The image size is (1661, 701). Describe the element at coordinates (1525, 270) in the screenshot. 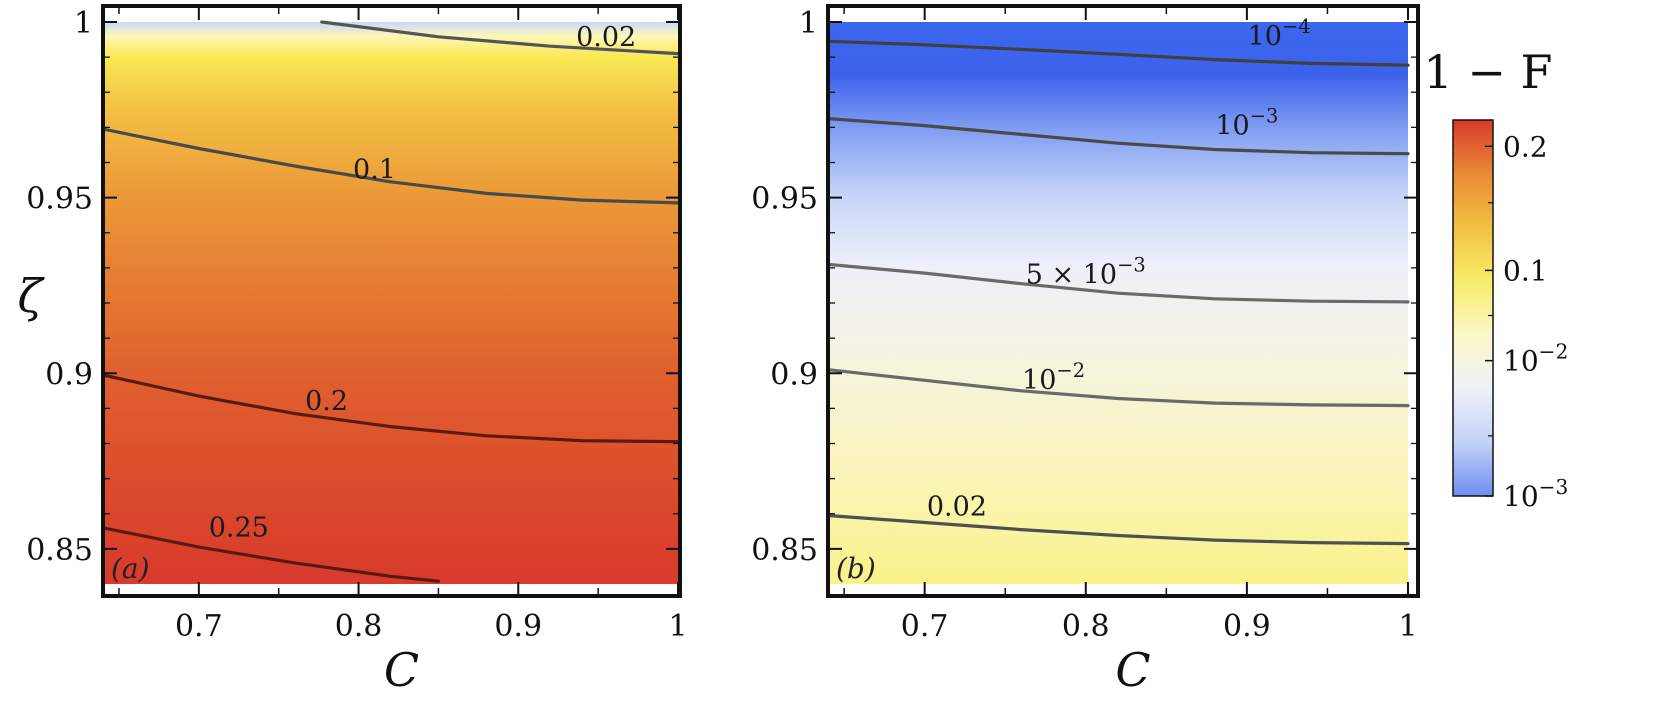

I see `colorbar-tick-label: 0.1` at that location.